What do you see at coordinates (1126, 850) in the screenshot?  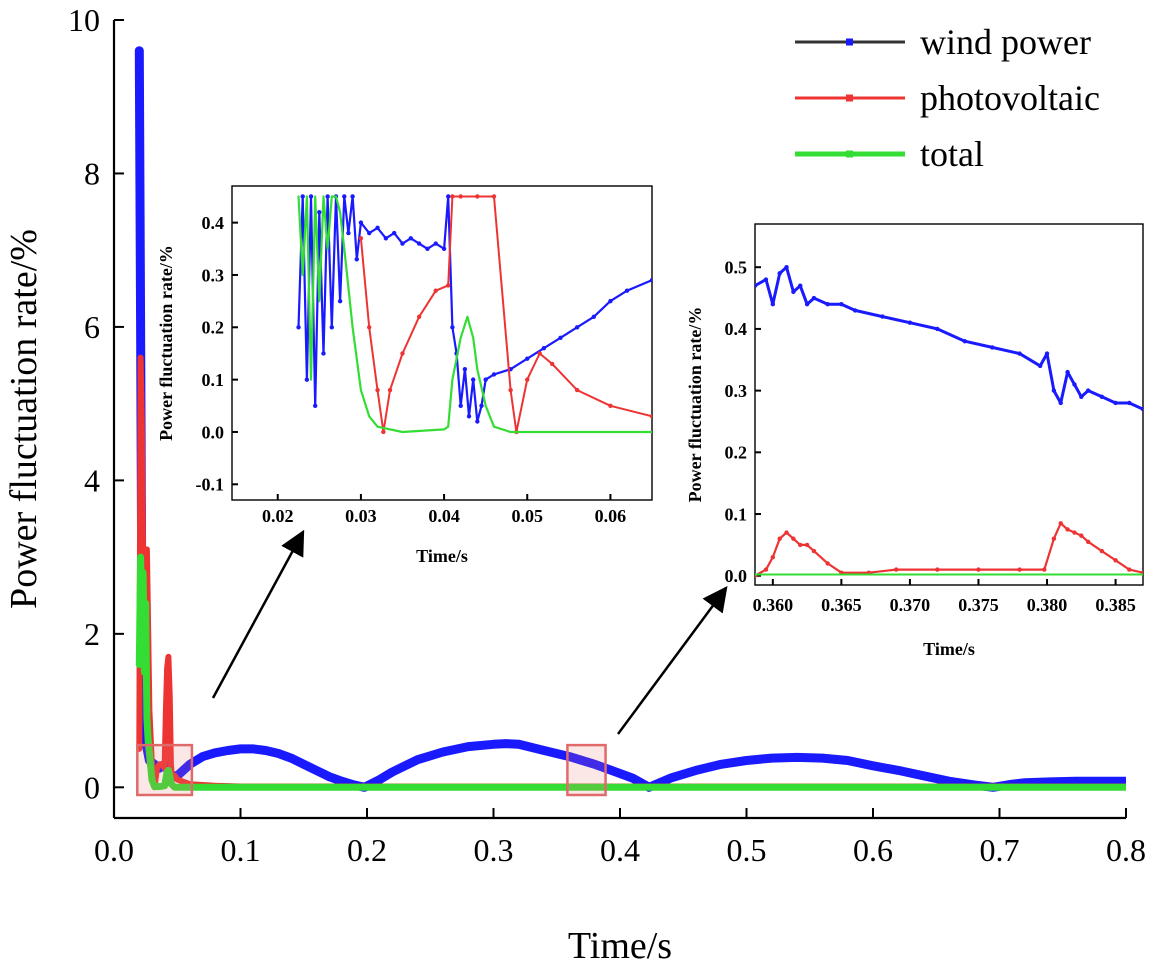 I see `x-tick-label: 0.8` at bounding box center [1126, 850].